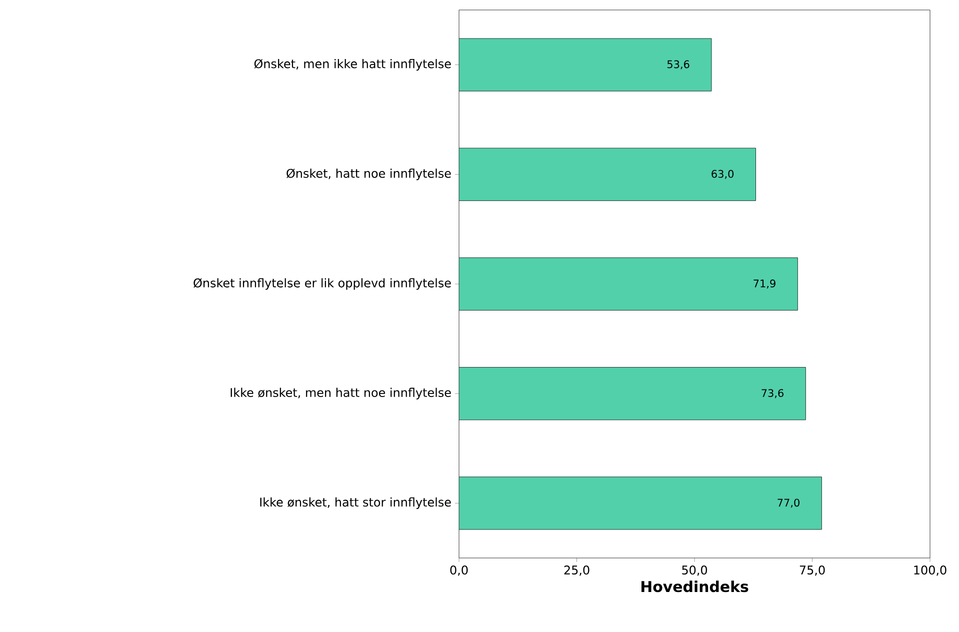  What do you see at coordinates (930, 571) in the screenshot?
I see `x-tick-label: 100,0` at bounding box center [930, 571].